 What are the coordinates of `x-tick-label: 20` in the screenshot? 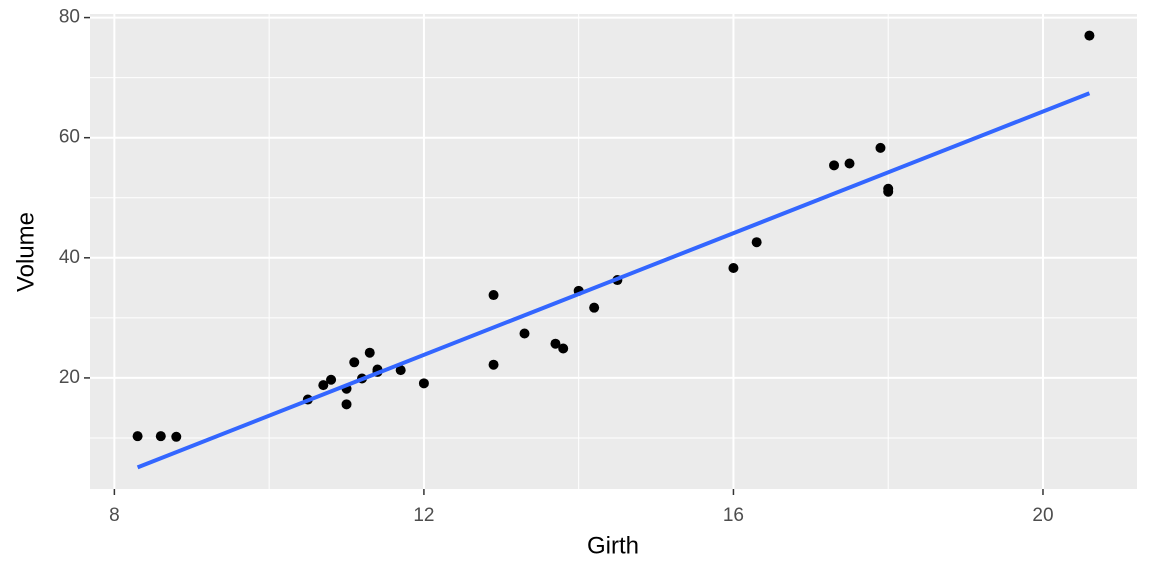 It's located at (1042, 515).